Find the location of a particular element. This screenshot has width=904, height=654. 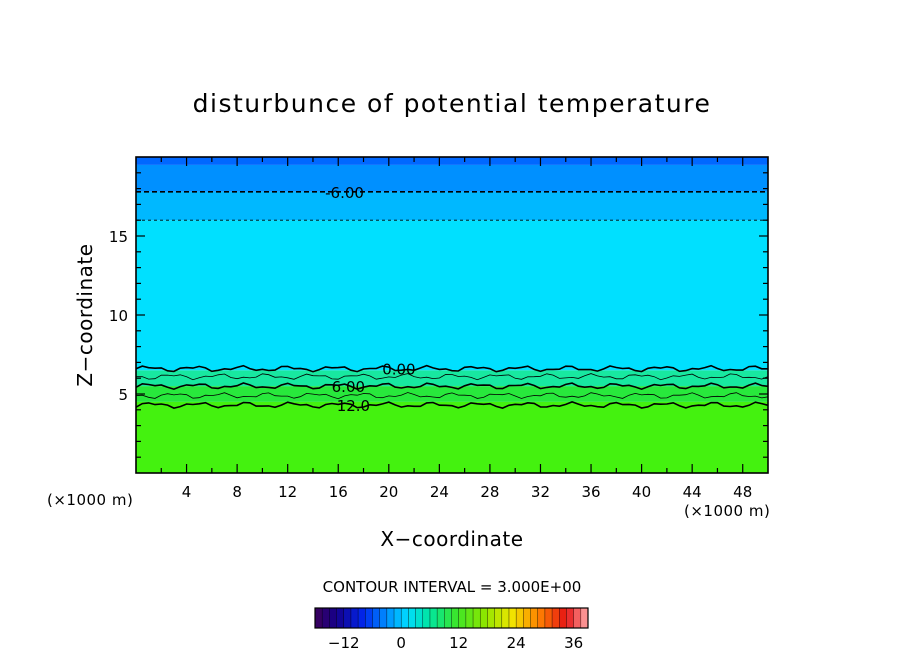

x-tick-label: 28 is located at coordinates (489, 492).